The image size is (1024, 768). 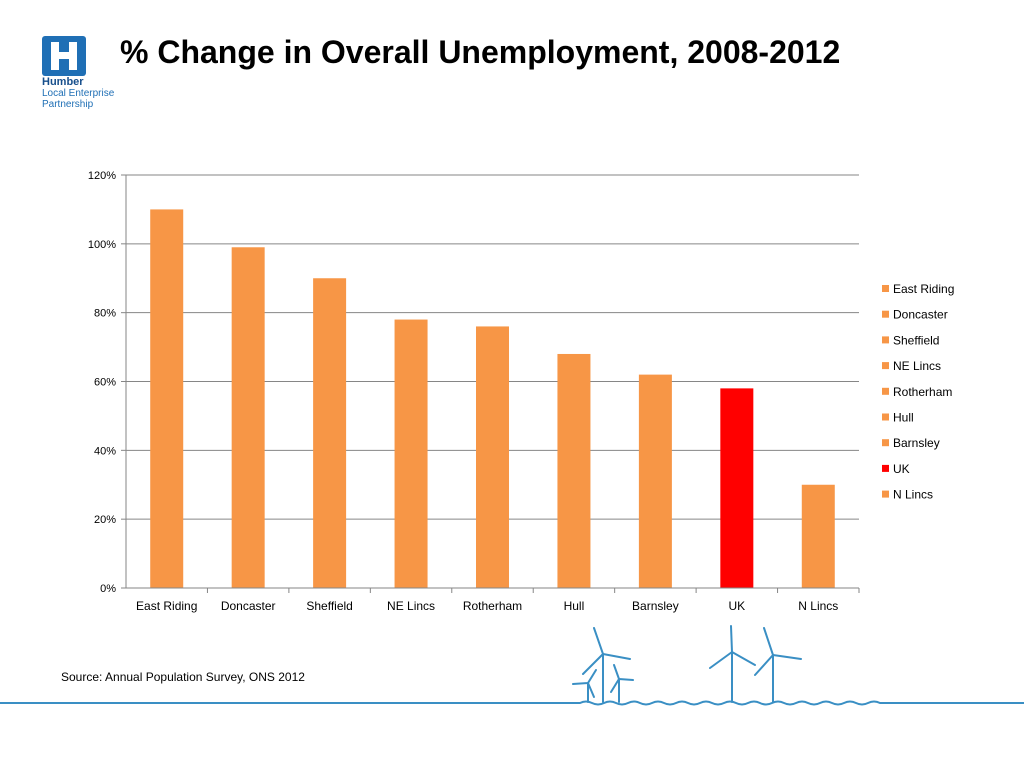 I want to click on legend-entry: UK, so click(x=901, y=469).